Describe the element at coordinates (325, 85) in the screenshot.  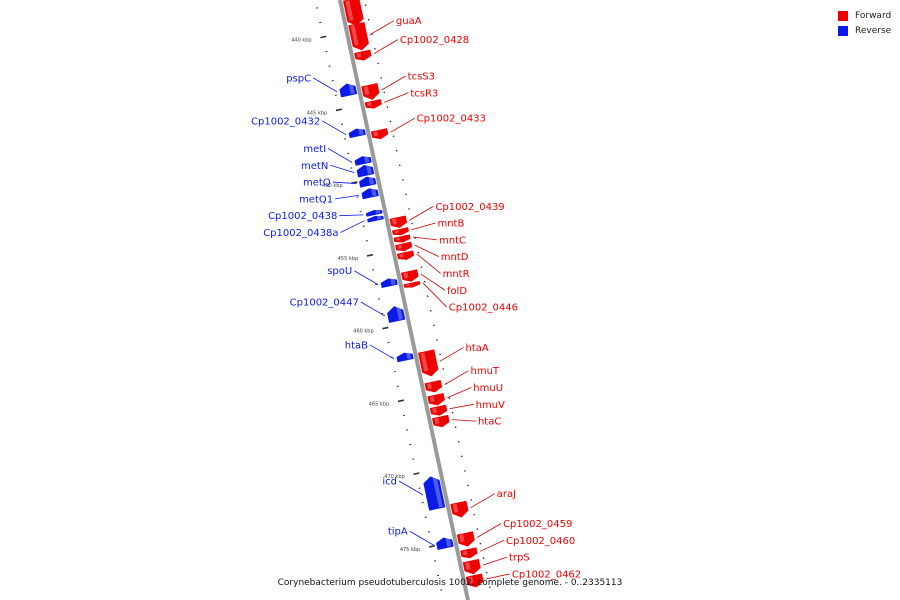
I see `leader-pspC` at that location.